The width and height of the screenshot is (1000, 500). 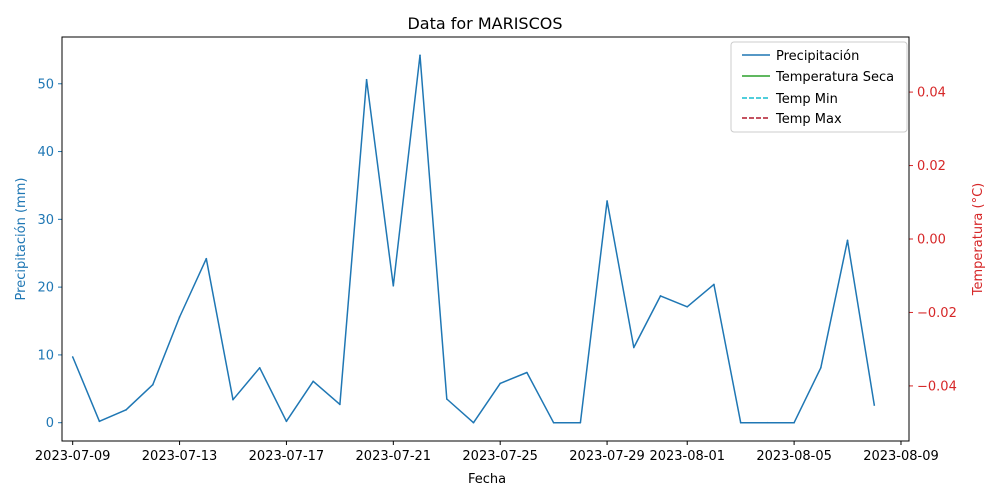 I want to click on right-y-tick-label: −0.04, so click(x=937, y=386).